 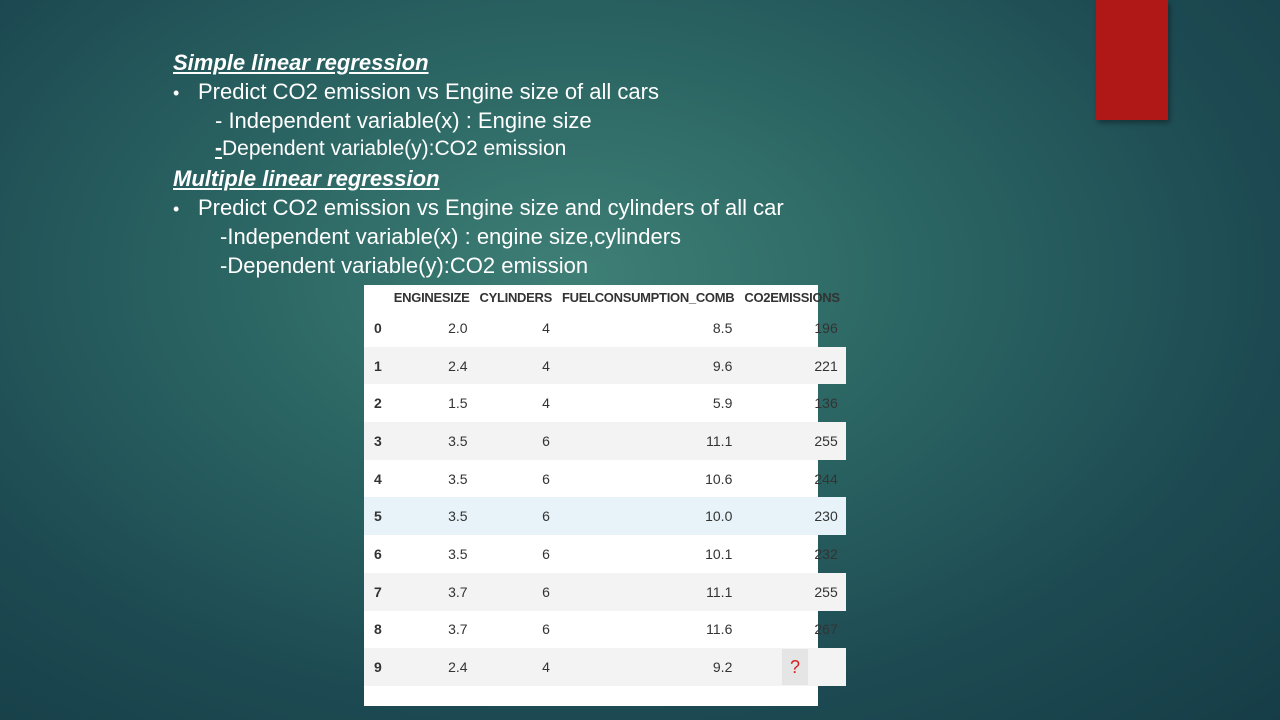 I want to click on table-row: 0 2.0 4 8.5 196, so click(x=605, y=328).